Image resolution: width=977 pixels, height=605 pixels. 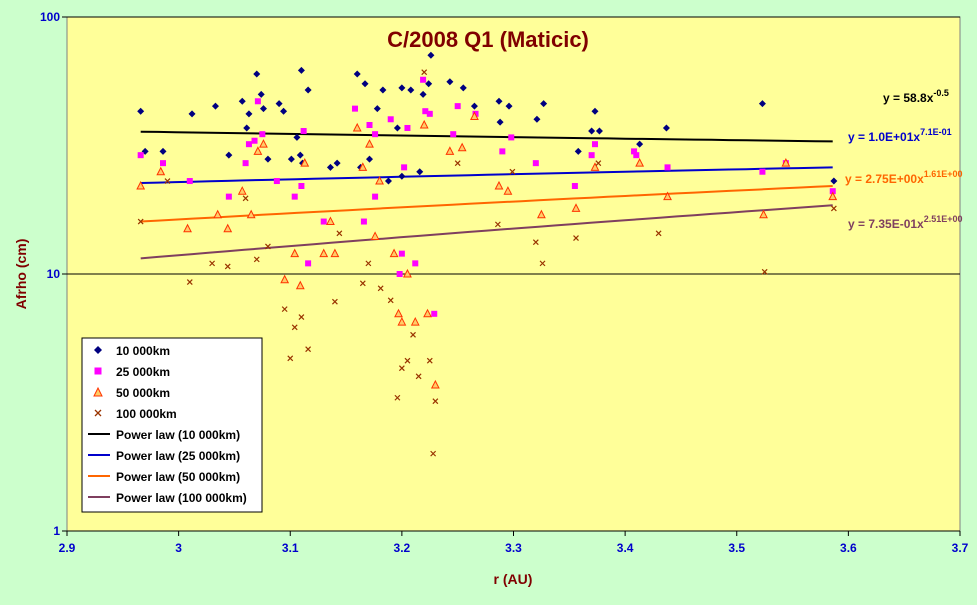 I want to click on legend-label: 25 000km, so click(x=143, y=372).